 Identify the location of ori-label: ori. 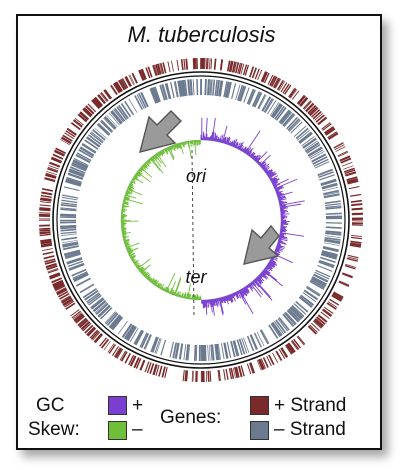
(196, 176).